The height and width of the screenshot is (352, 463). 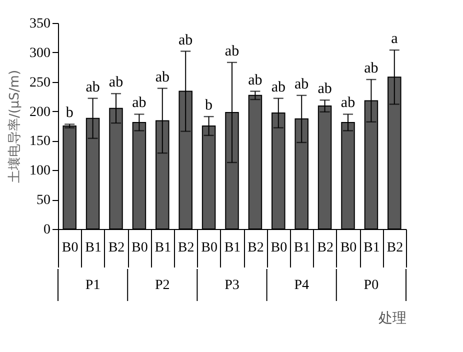 What do you see at coordinates (92, 285) in the screenshot?
I see `text: P1` at bounding box center [92, 285].